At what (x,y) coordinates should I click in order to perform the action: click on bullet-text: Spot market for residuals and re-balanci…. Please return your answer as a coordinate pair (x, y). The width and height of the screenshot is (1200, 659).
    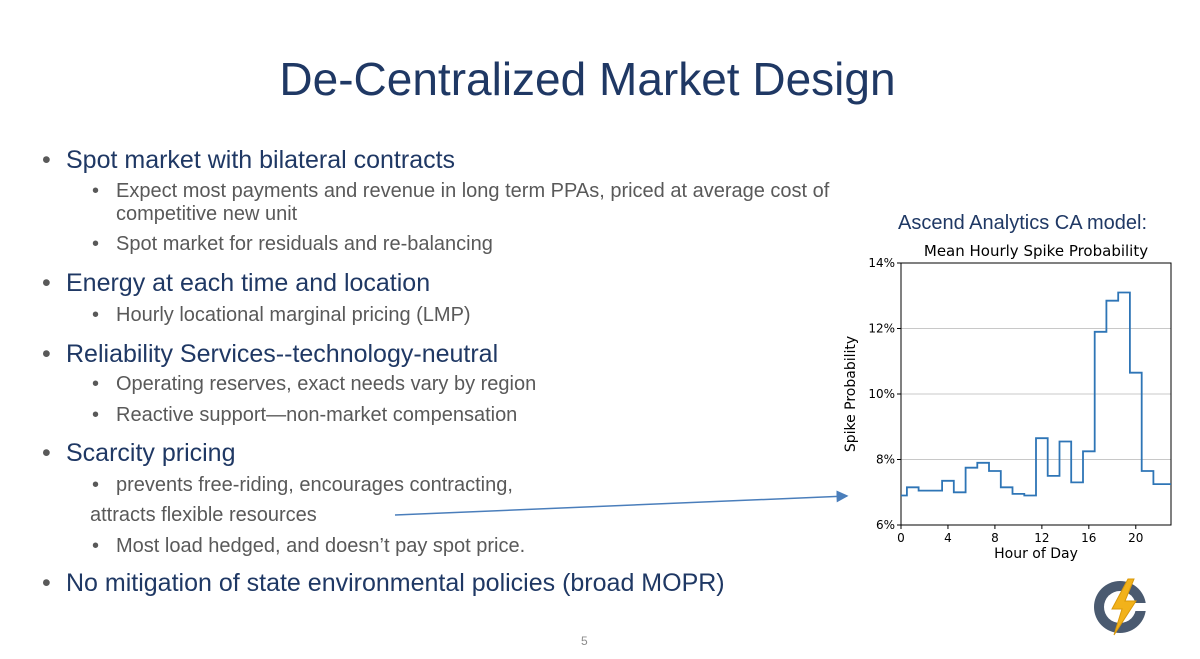
    Looking at the image, I should click on (304, 244).